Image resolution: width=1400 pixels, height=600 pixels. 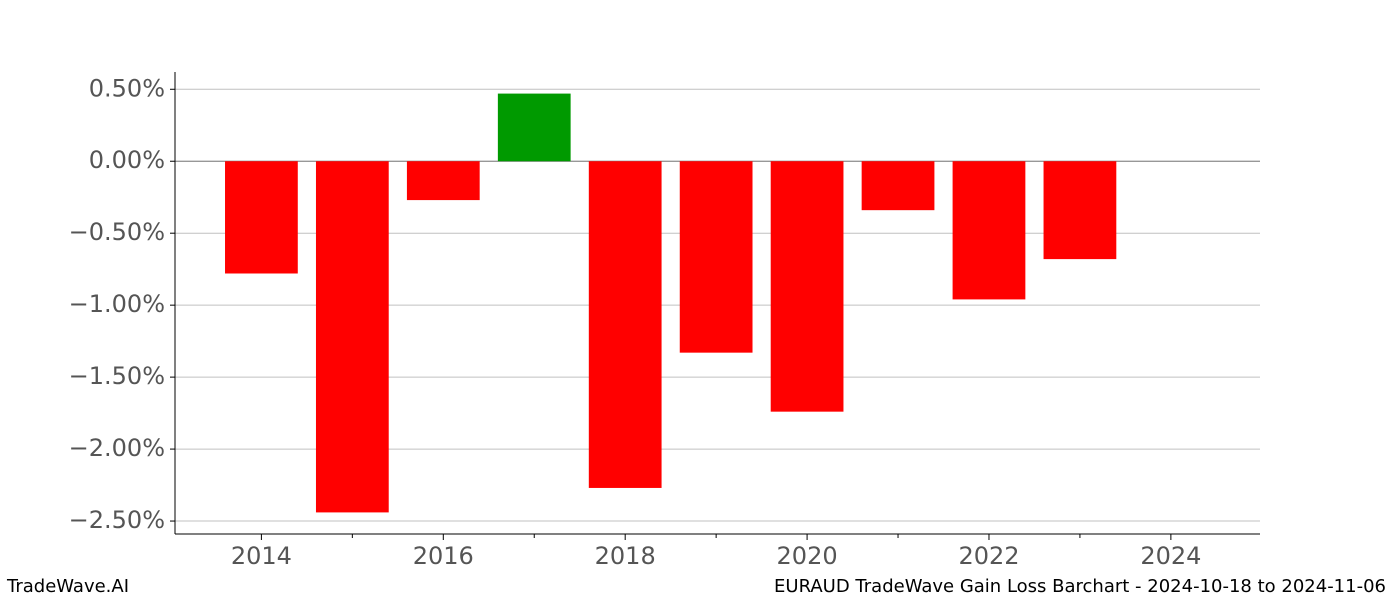 I want to click on y-tick-label: −0.50%, so click(x=117, y=232).